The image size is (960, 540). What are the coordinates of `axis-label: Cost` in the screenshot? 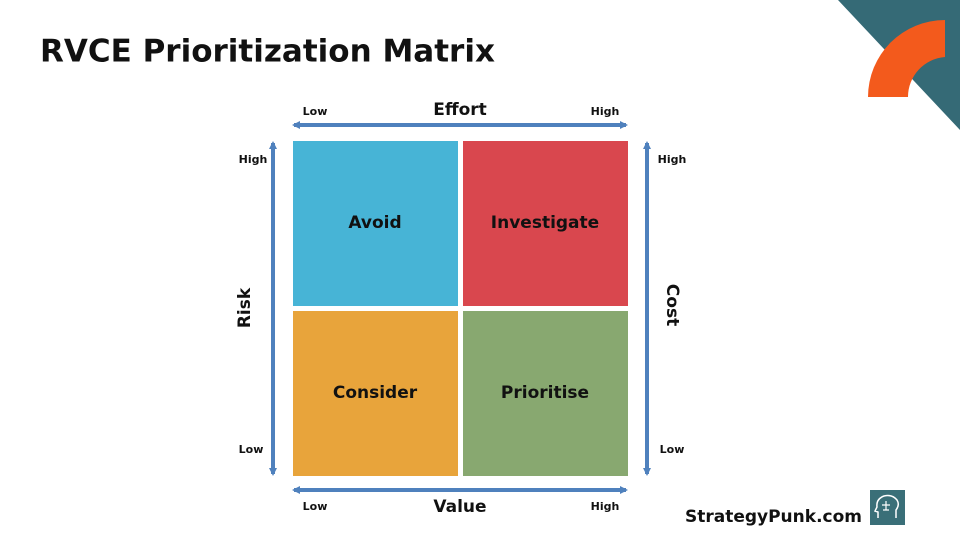 It's located at (672, 305).